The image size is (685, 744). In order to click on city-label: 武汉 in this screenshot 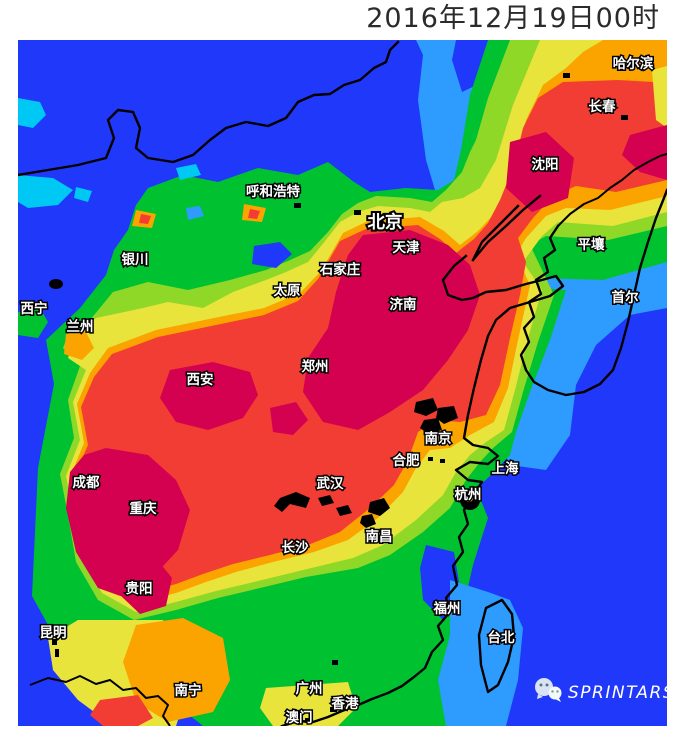, I will do `click(330, 483)`.